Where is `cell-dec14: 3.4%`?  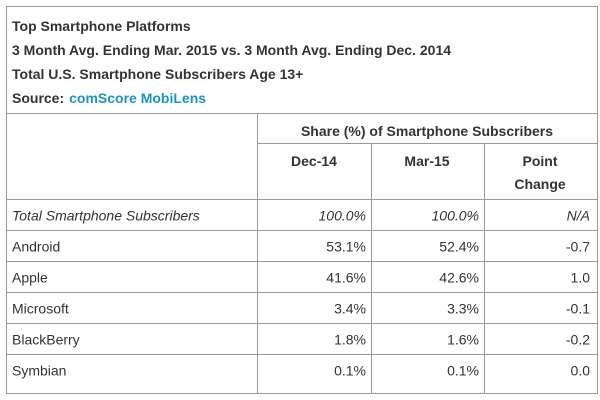
cell-dec14: 3.4% is located at coordinates (350, 309).